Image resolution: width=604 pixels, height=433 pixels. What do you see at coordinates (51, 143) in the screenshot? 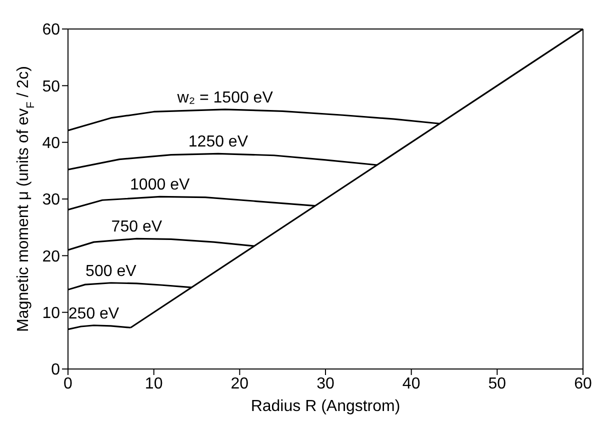
I see `y-tick-label: 40` at bounding box center [51, 143].